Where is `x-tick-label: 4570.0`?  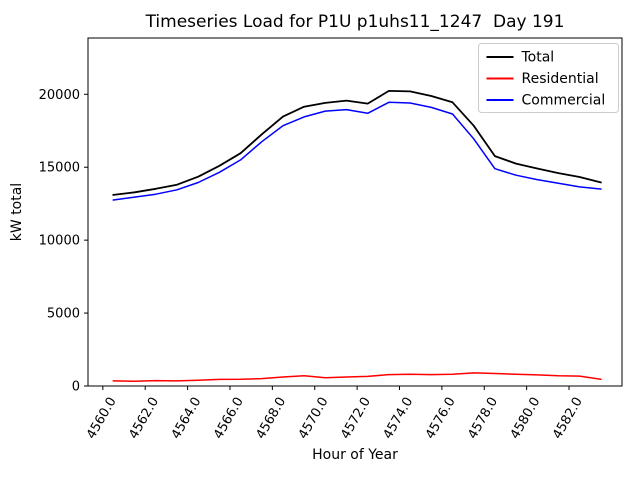
x-tick-label: 4570.0 is located at coordinates (314, 418).